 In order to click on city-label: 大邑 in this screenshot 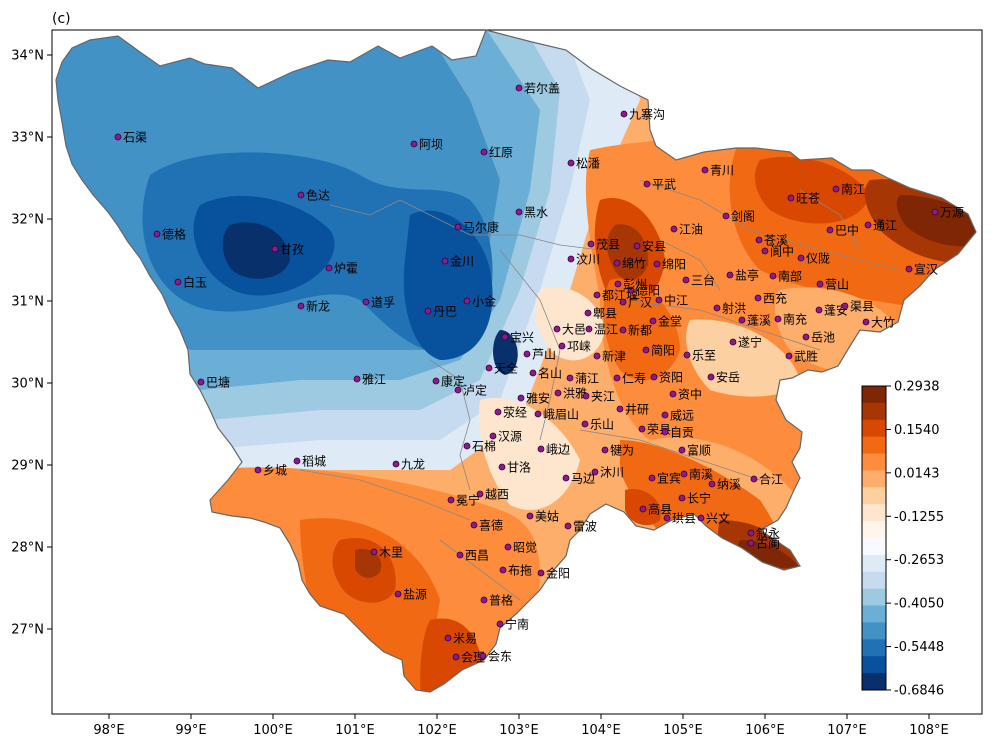, I will do `click(574, 330)`.